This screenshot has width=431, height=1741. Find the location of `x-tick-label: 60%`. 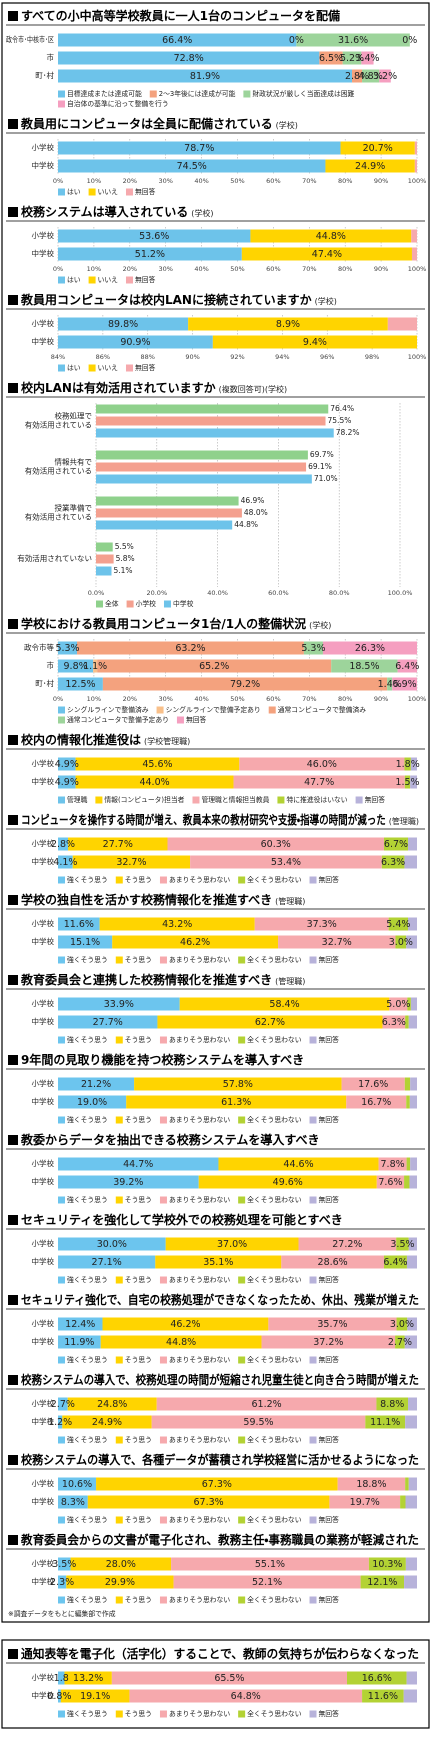

x-tick-label: 60% is located at coordinates (273, 181).